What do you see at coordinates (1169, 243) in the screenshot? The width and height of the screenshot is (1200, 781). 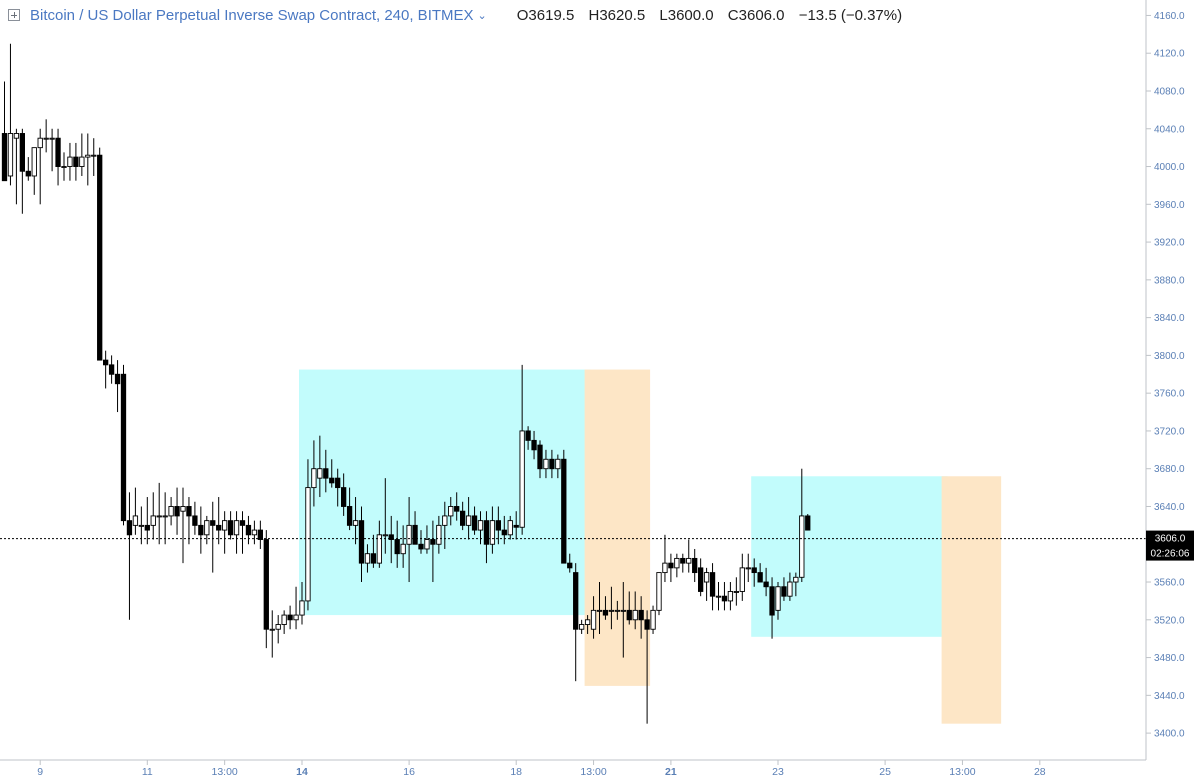 I see `price-tick-label: 3920.0` at bounding box center [1169, 243].